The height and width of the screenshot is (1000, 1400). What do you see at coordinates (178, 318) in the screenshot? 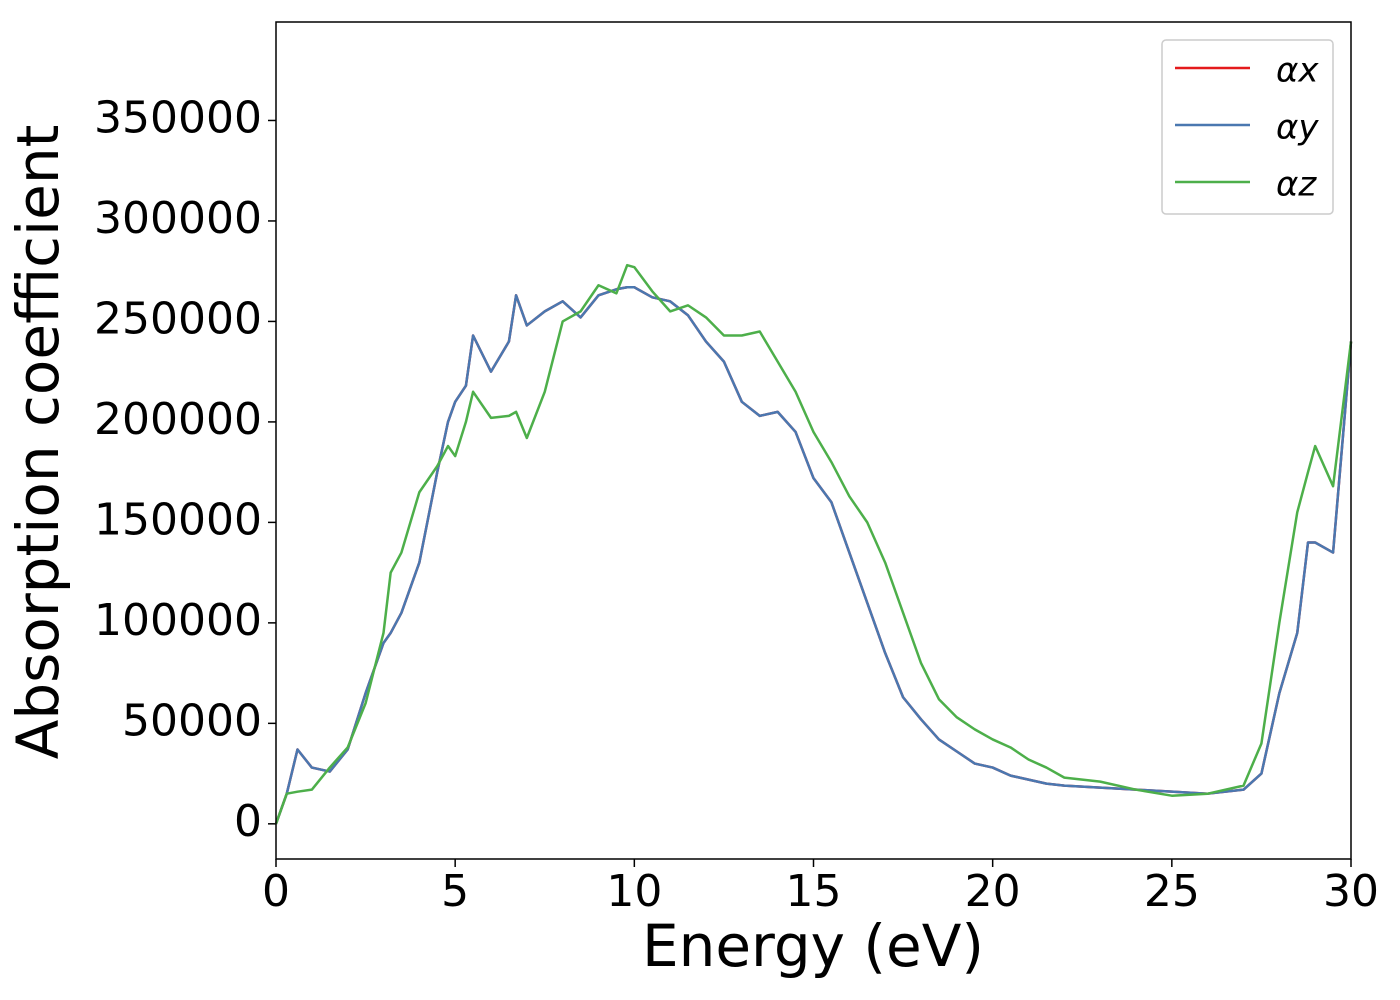
I see `y-tick-label: 250000` at bounding box center [178, 318].